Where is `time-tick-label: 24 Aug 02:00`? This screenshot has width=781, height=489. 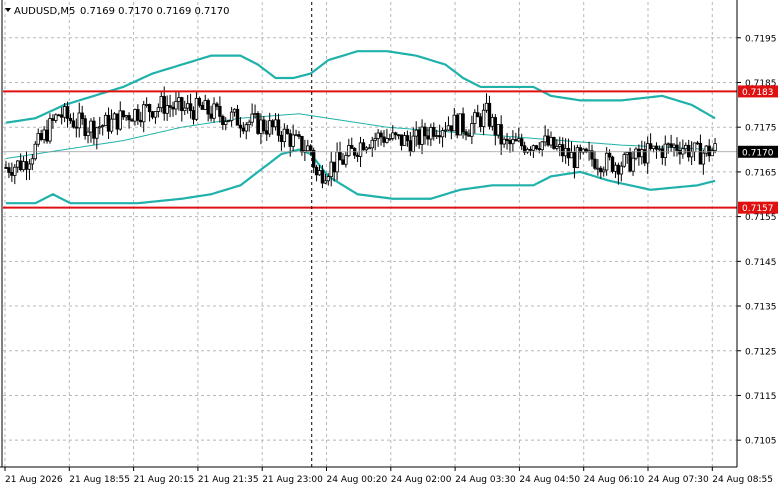
time-tick-label: 24 Aug 02:00 is located at coordinates (421, 480).